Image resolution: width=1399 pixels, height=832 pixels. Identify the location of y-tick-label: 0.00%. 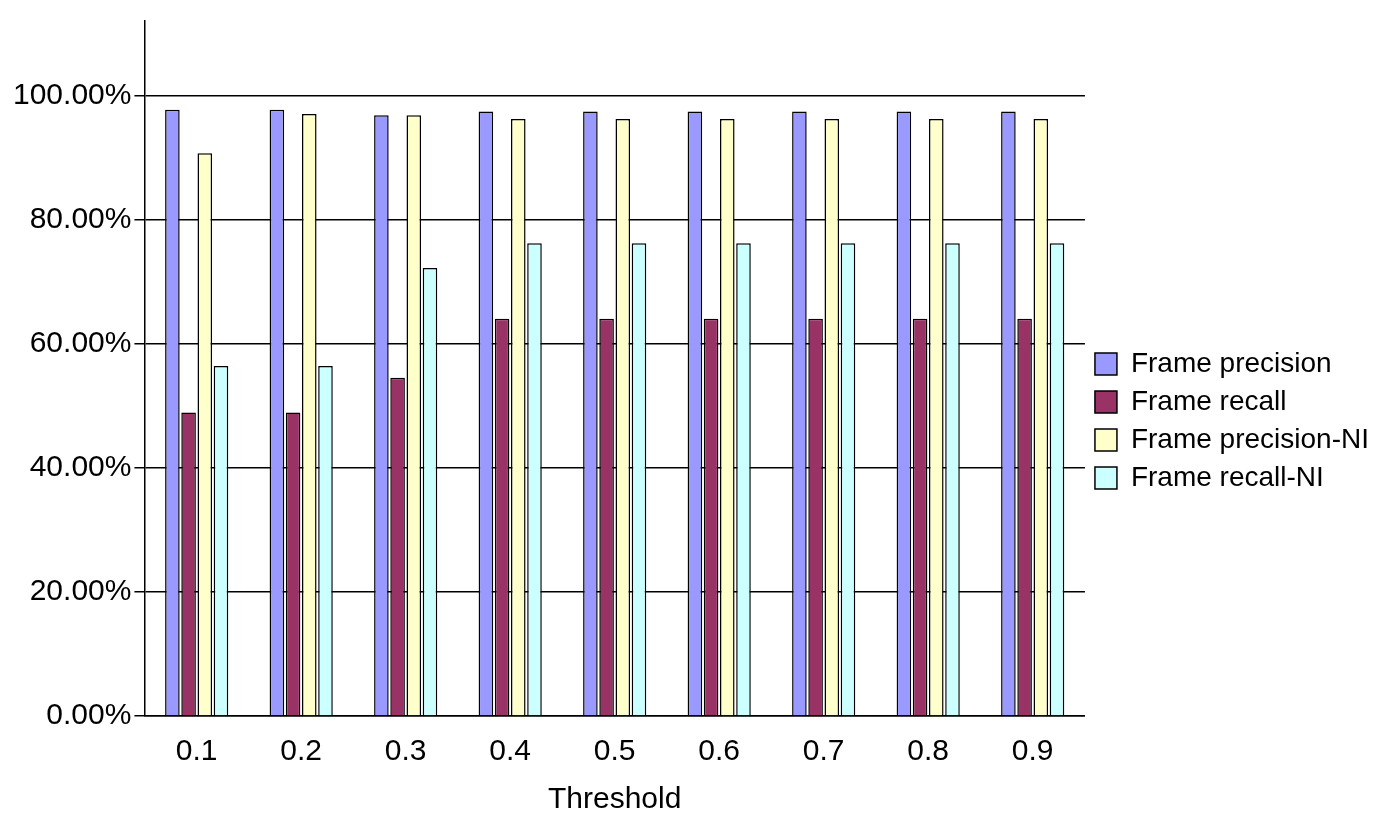
(89, 714).